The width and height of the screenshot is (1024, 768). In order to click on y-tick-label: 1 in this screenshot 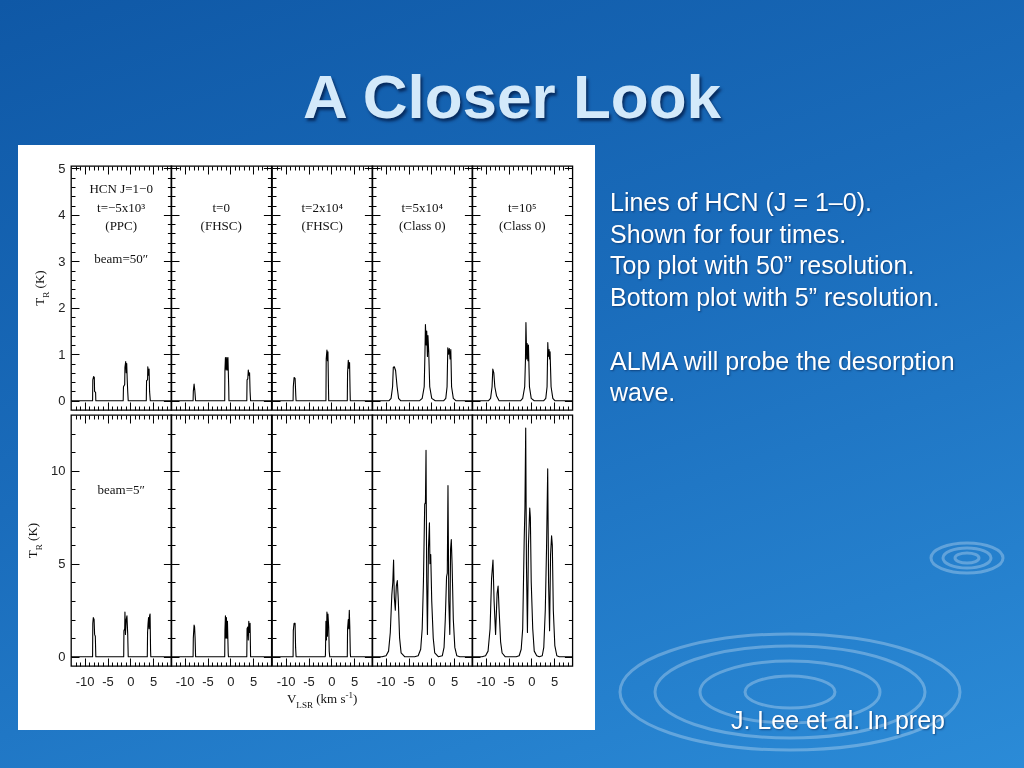, I will do `click(61, 354)`.